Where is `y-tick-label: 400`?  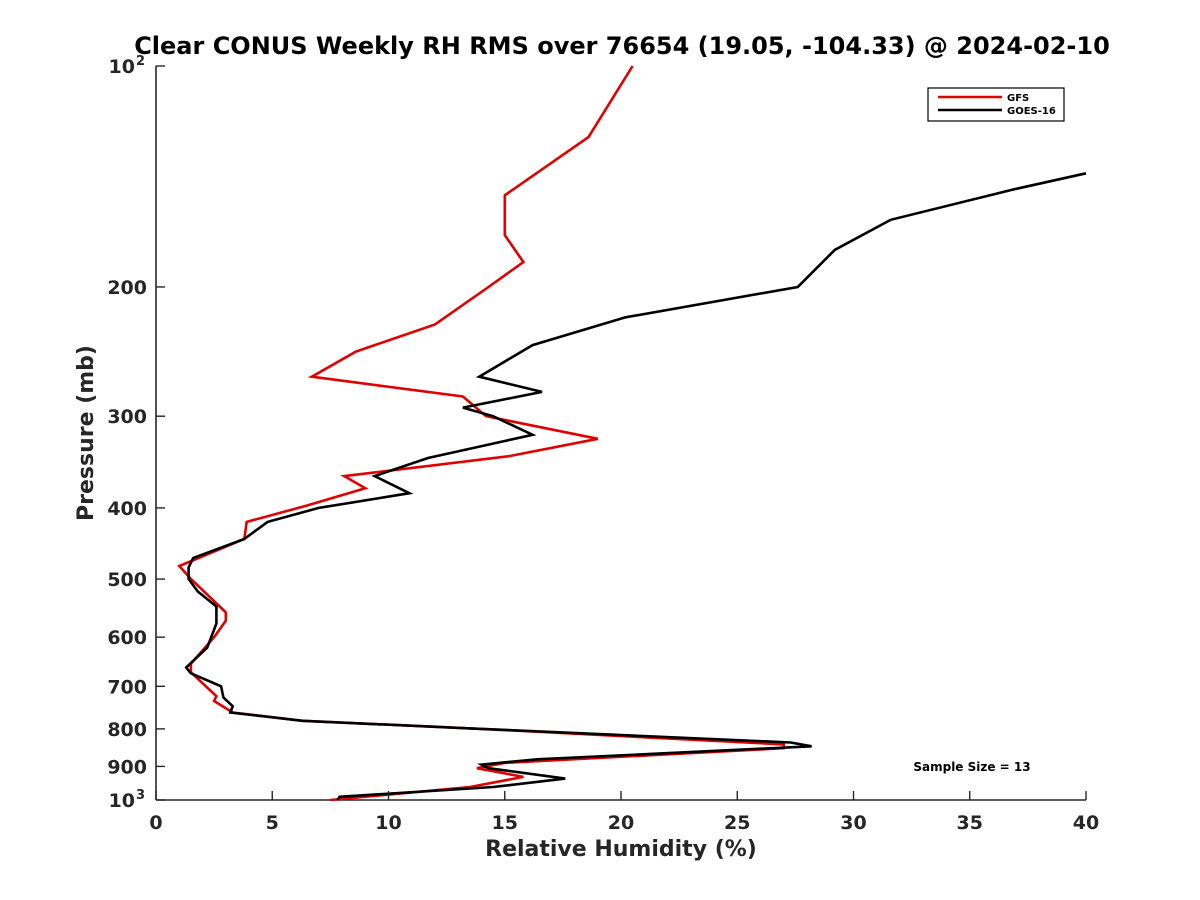 y-tick-label: 400 is located at coordinates (127, 509).